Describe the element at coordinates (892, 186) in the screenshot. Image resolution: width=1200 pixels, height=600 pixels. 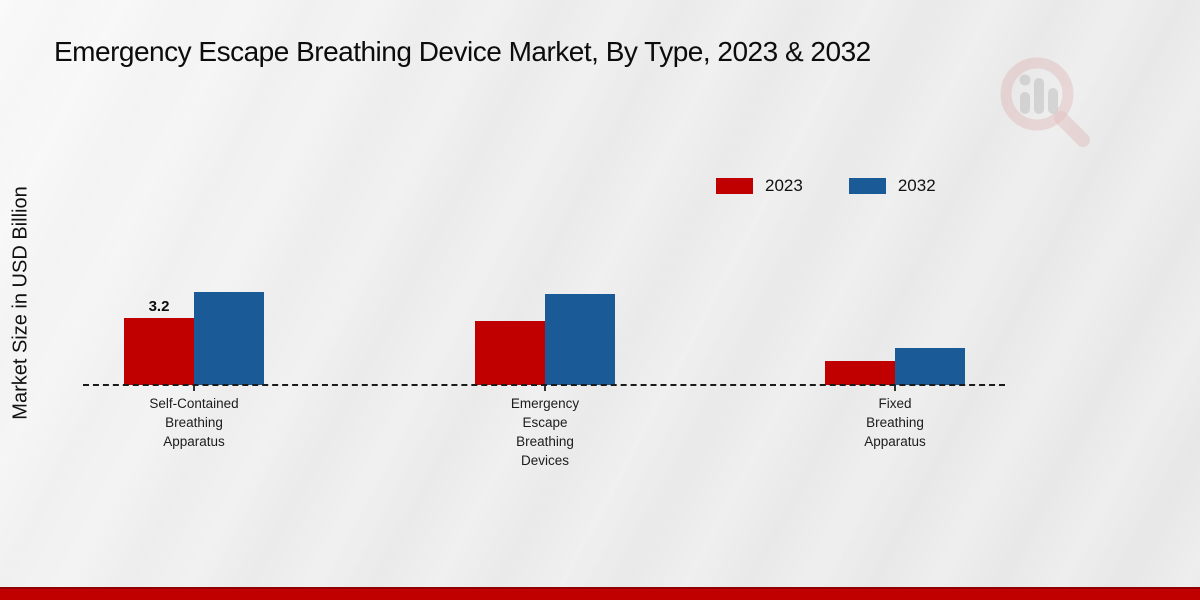
I see `legend-item-2032: 2032` at that location.